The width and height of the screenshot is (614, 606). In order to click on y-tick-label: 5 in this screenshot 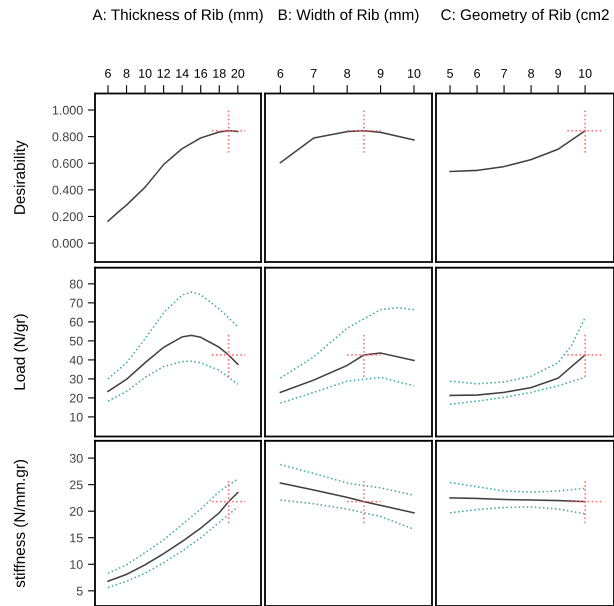, I will do `click(79, 591)`.